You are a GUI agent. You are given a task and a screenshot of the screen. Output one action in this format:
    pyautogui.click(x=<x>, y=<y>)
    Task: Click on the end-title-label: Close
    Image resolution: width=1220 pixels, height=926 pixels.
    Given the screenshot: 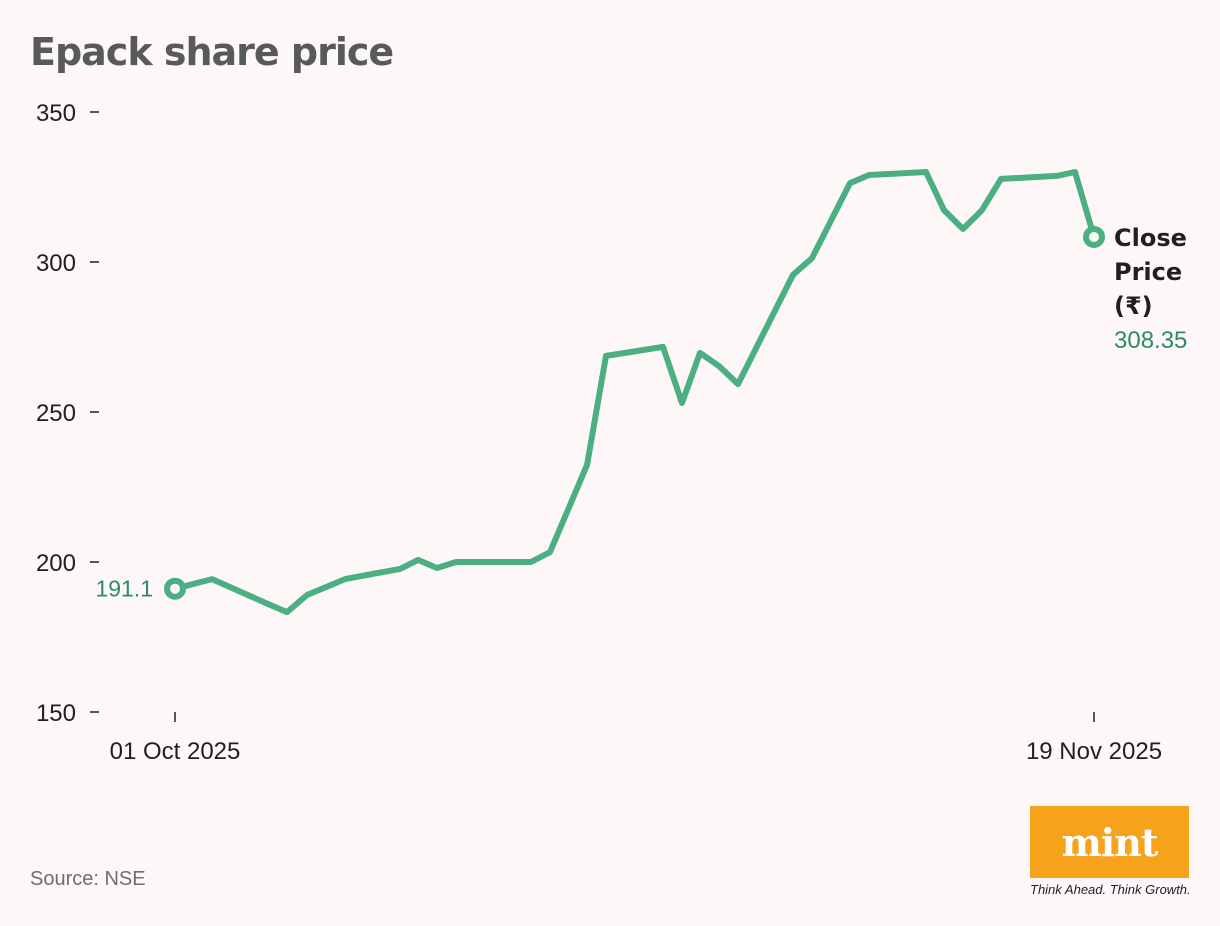 What is the action you would take?
    pyautogui.click(x=1150, y=238)
    